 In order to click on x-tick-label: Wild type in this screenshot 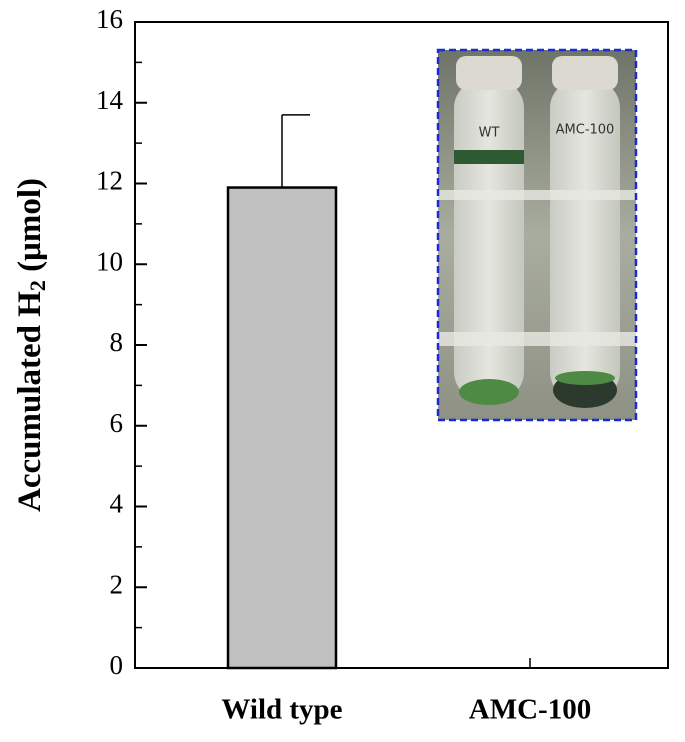, I will do `click(281, 710)`.